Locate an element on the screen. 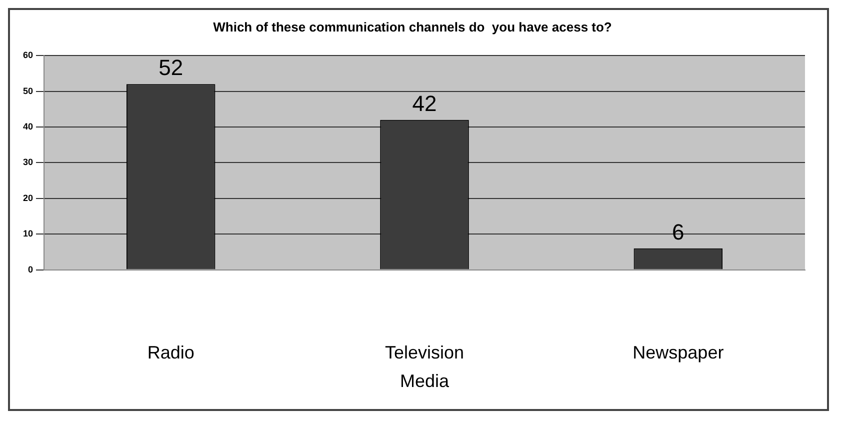 The height and width of the screenshot is (423, 841). x-tick-label: Television is located at coordinates (424, 352).